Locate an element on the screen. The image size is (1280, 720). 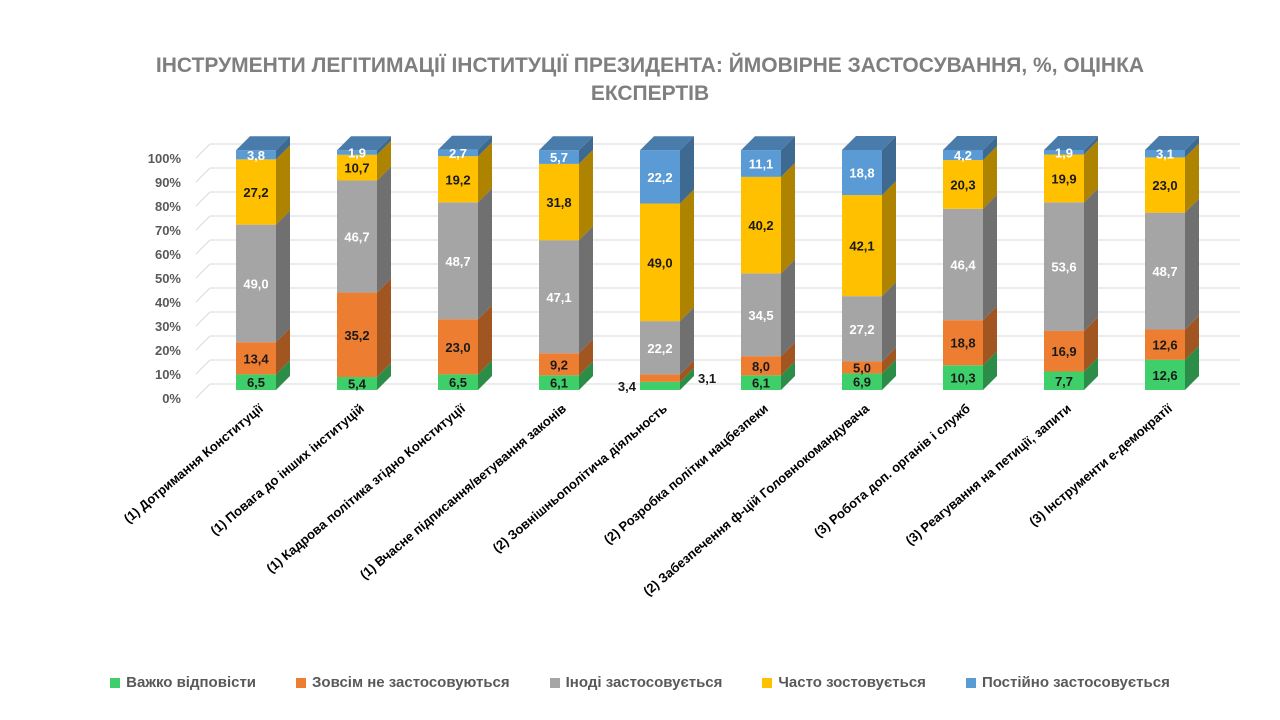
legend-label: Іноді застосовується is located at coordinates (644, 682).